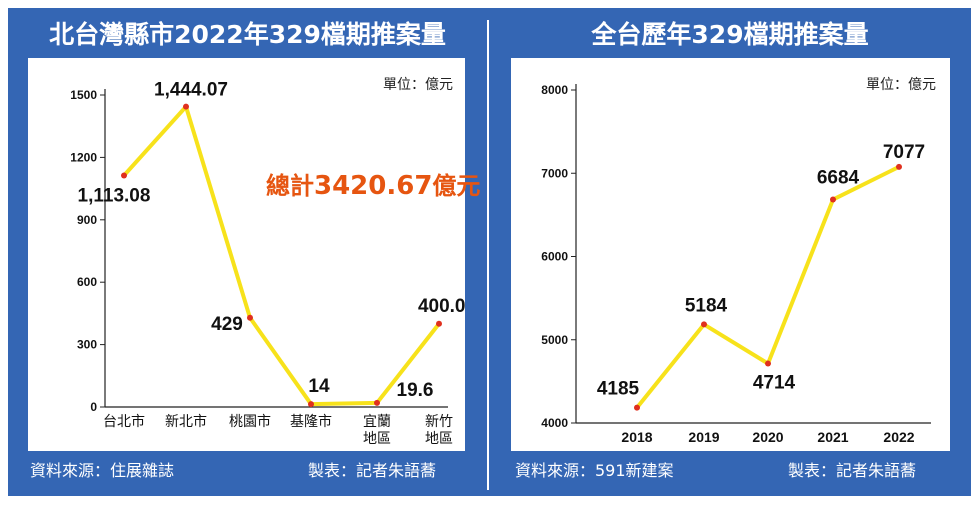 Image resolution: width=979 pixels, height=506 pixels. What do you see at coordinates (838, 178) in the screenshot?
I see `data-label: 6684` at bounding box center [838, 178].